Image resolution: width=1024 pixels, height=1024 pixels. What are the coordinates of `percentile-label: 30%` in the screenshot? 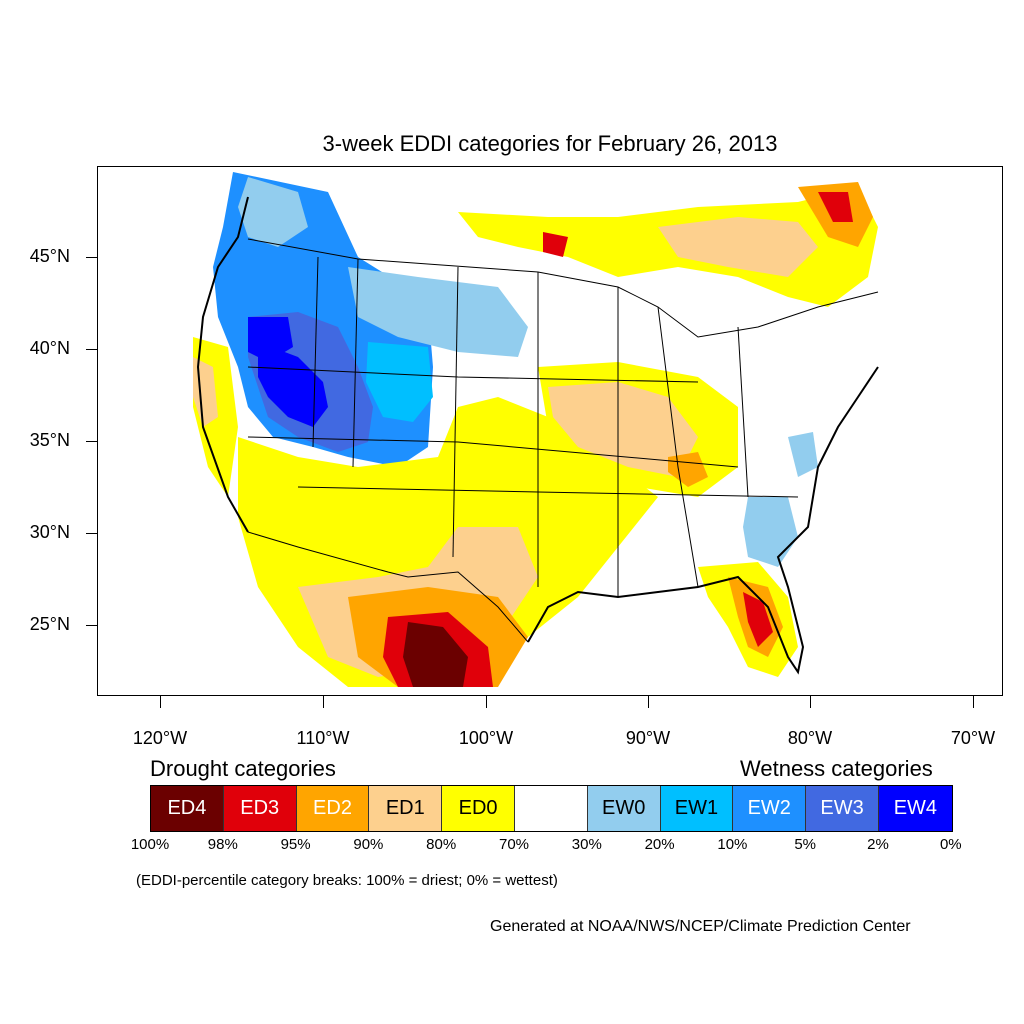 It's located at (586, 844).